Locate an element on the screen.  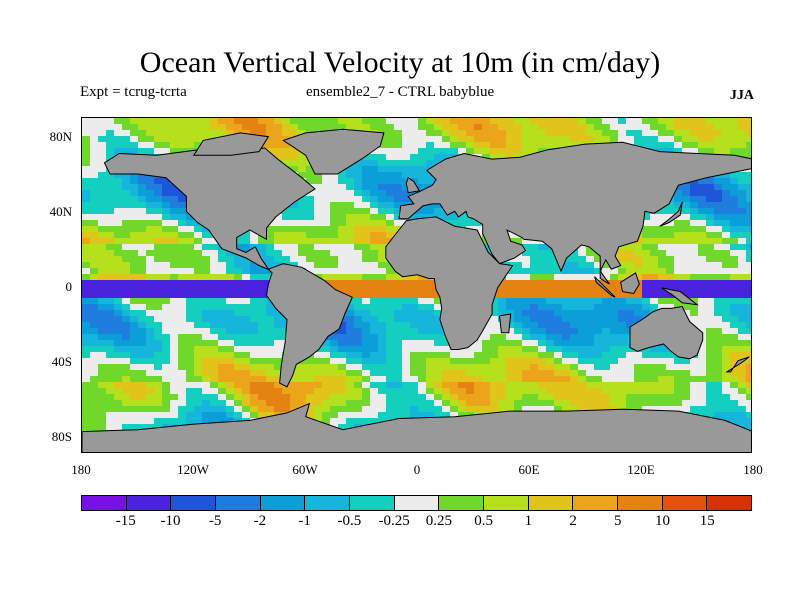
colorbar-label: -5 is located at coordinates (215, 521).